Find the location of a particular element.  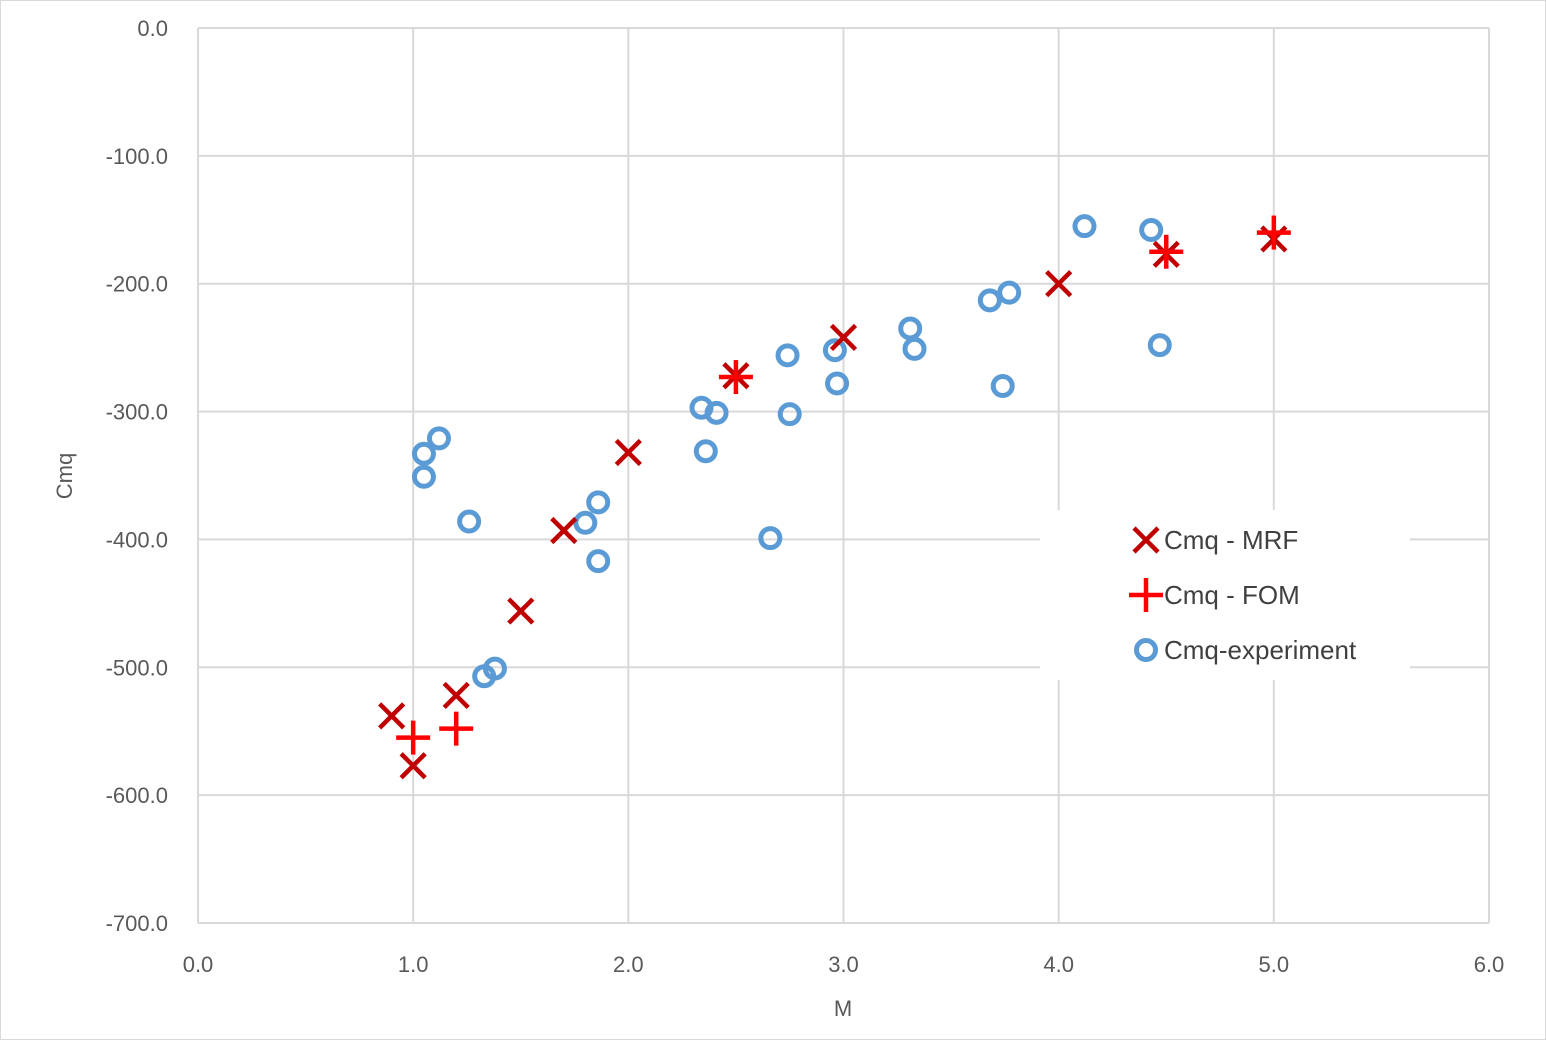

x-tick-label: 6.0 is located at coordinates (1489, 964).